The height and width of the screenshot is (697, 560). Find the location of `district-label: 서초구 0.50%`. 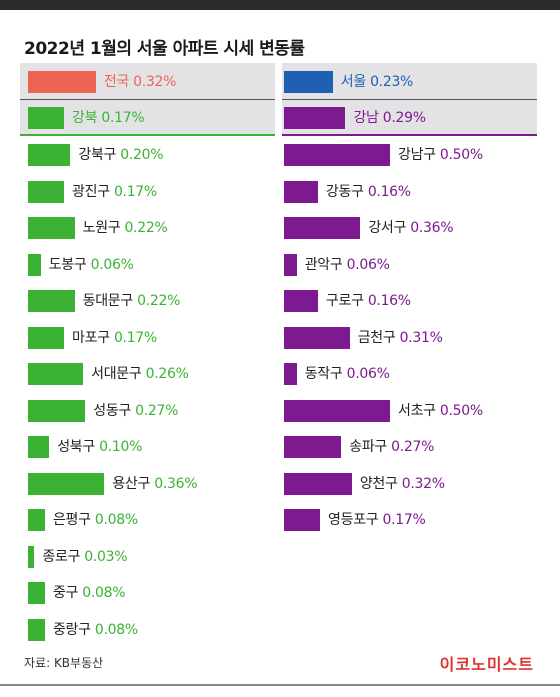

district-label: 서초구 0.50% is located at coordinates (440, 411).